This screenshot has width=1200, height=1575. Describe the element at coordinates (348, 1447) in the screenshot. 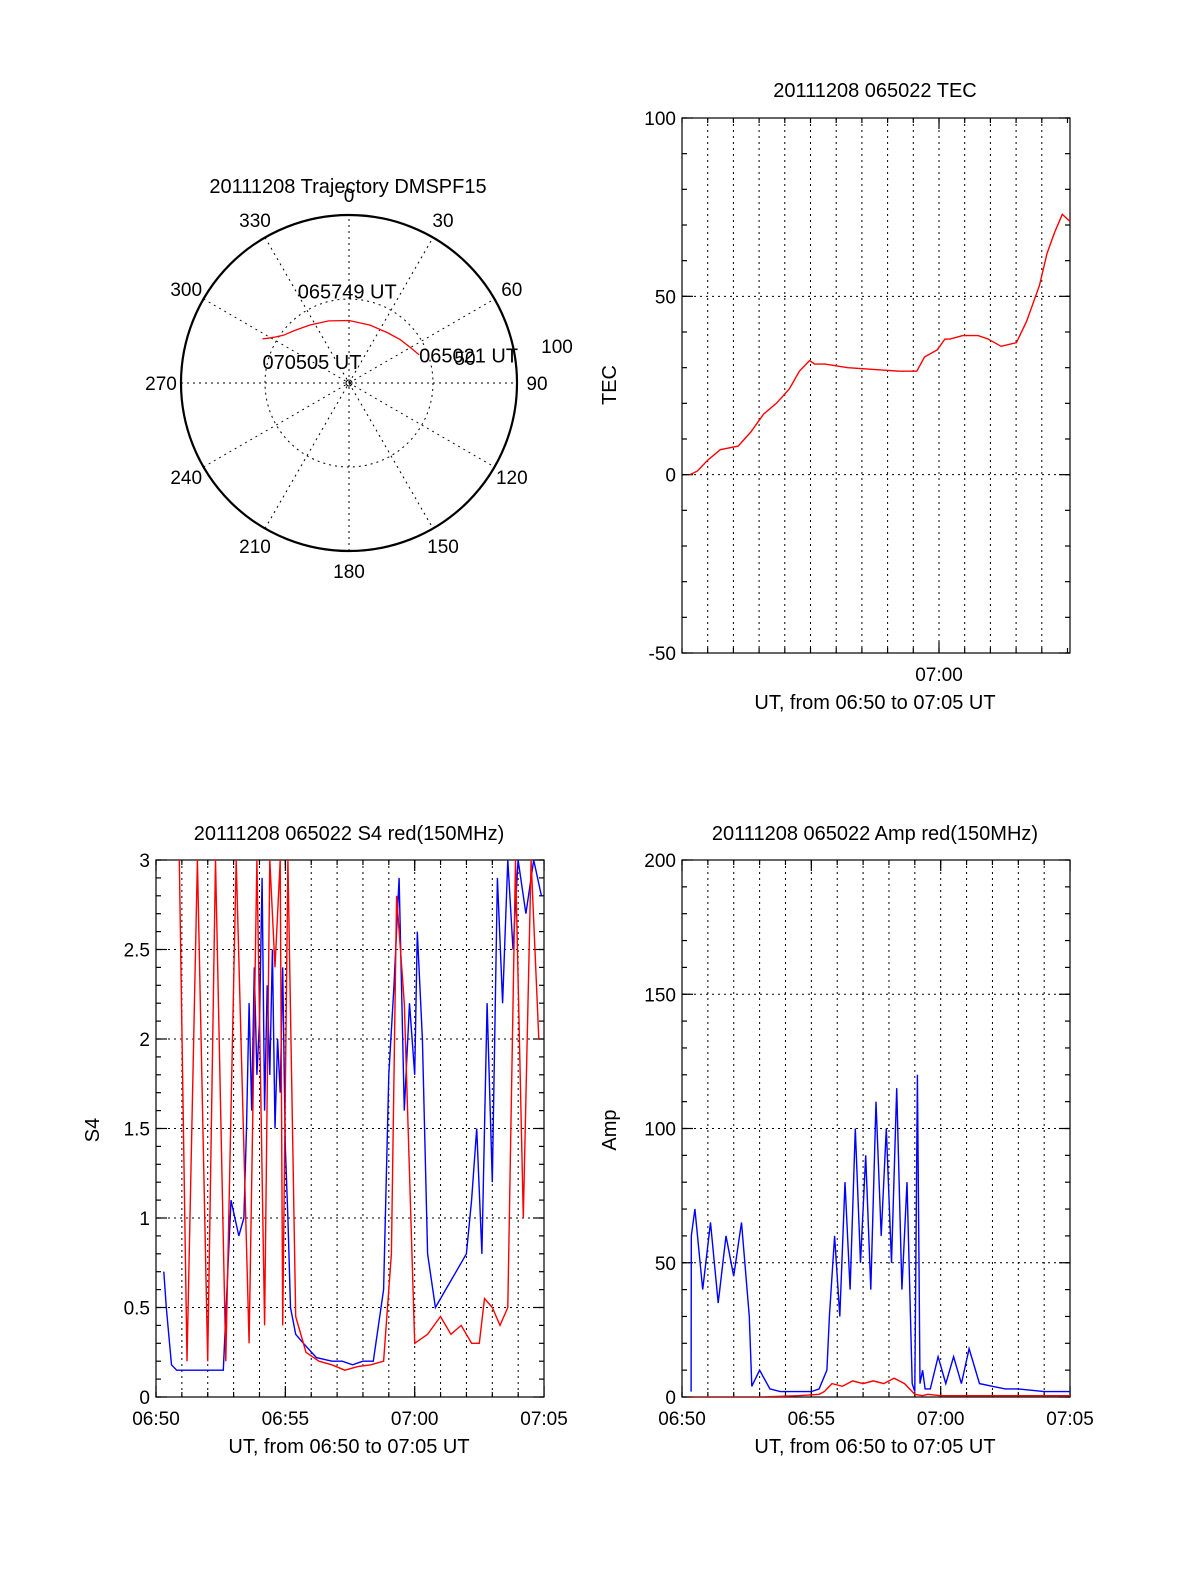

I see `s4-x-axis-label: UT, from 06:50 to 07:05 UT` at that location.